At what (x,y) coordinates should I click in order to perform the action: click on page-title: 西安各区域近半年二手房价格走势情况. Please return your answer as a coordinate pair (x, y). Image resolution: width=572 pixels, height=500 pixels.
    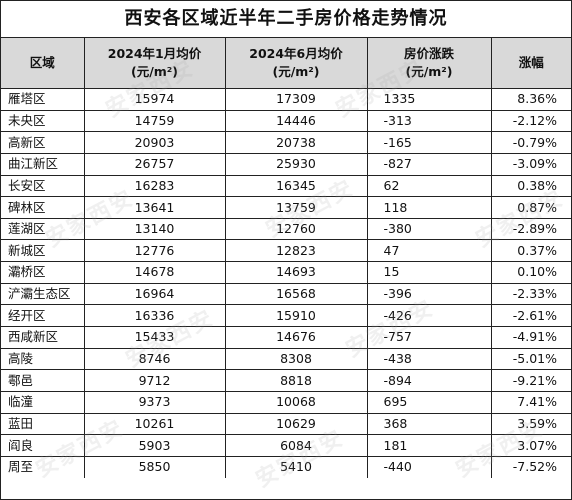
    Looking at the image, I should click on (286, 19).